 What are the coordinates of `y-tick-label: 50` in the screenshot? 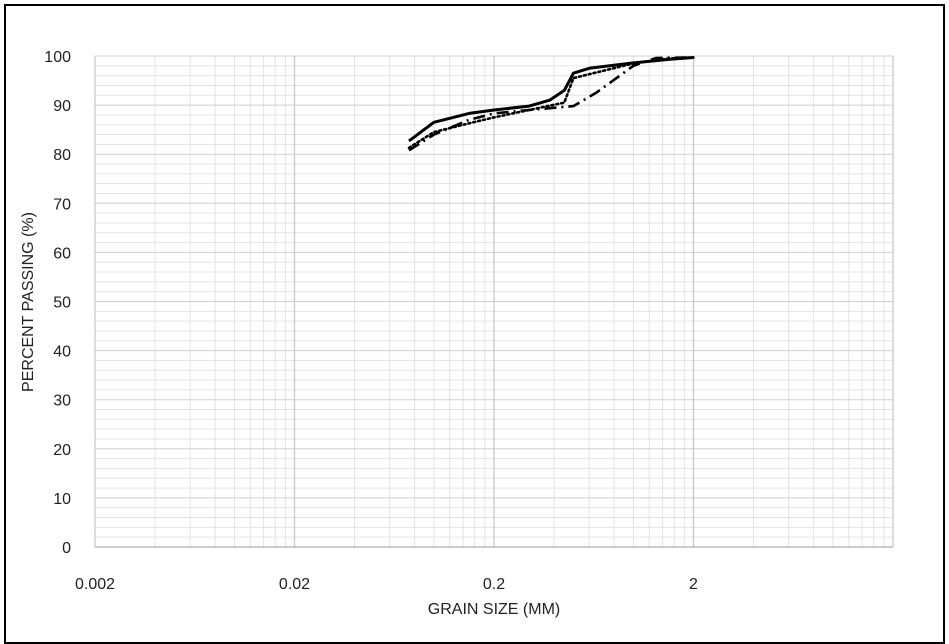 It's located at (62, 303).